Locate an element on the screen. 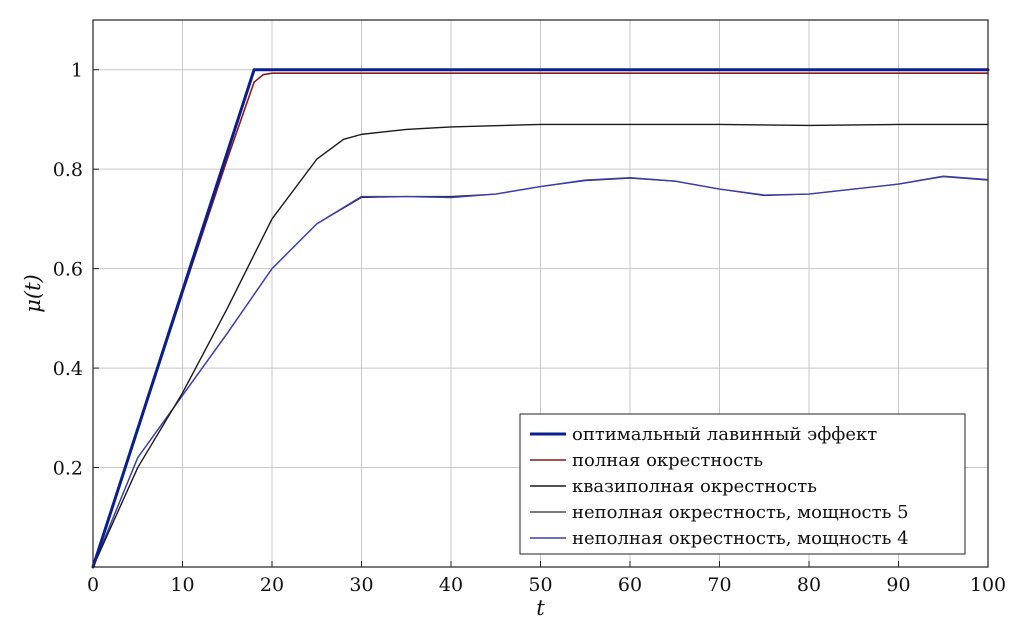  legend-label: квазиполная окрестность is located at coordinates (694, 486).